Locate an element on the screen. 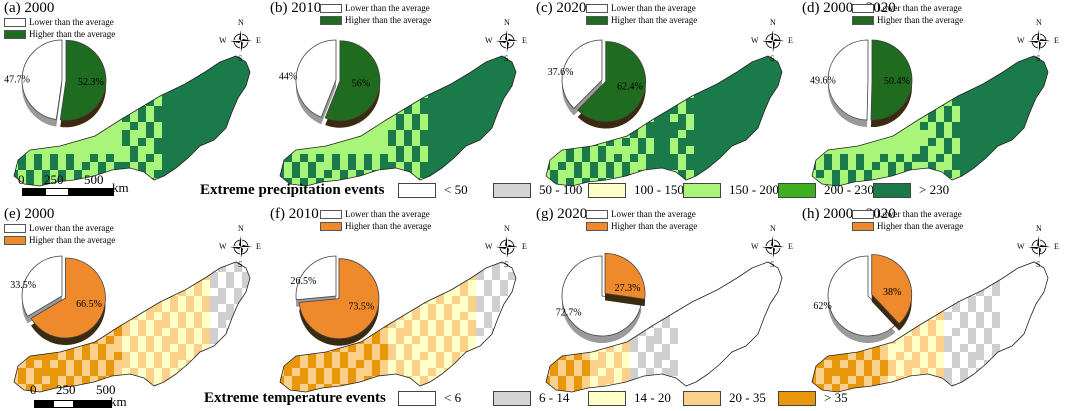  legend-item: 20 - 35 is located at coordinates (724, 398).